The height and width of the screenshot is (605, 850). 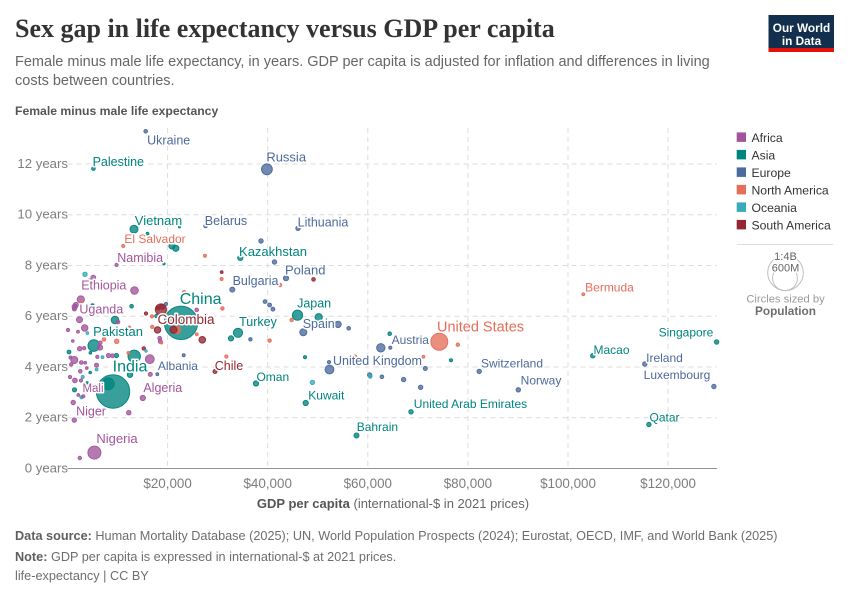 I want to click on svg-text: North America, so click(x=790, y=190).